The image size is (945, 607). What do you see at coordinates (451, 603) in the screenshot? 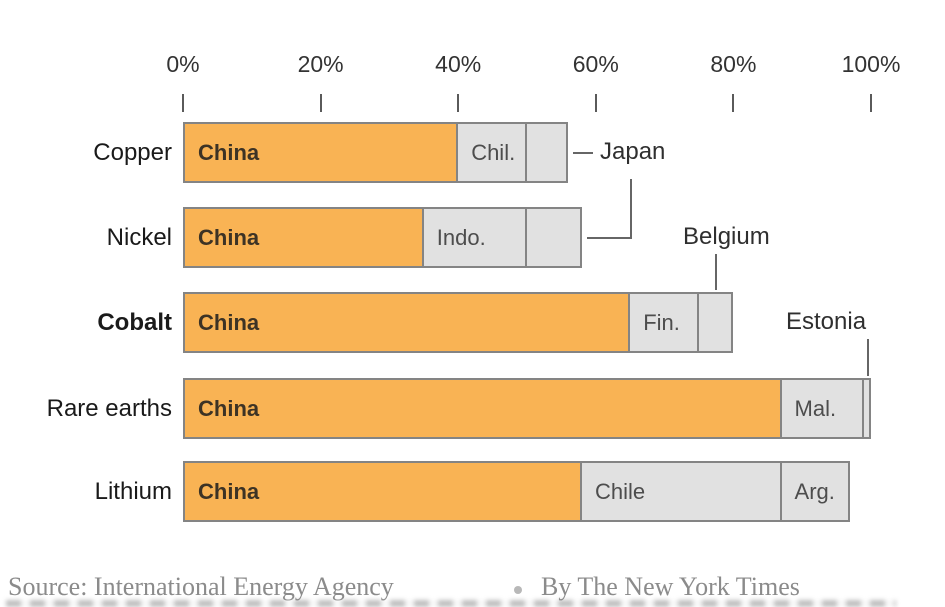
I see `cropped-text-strip` at bounding box center [451, 603].